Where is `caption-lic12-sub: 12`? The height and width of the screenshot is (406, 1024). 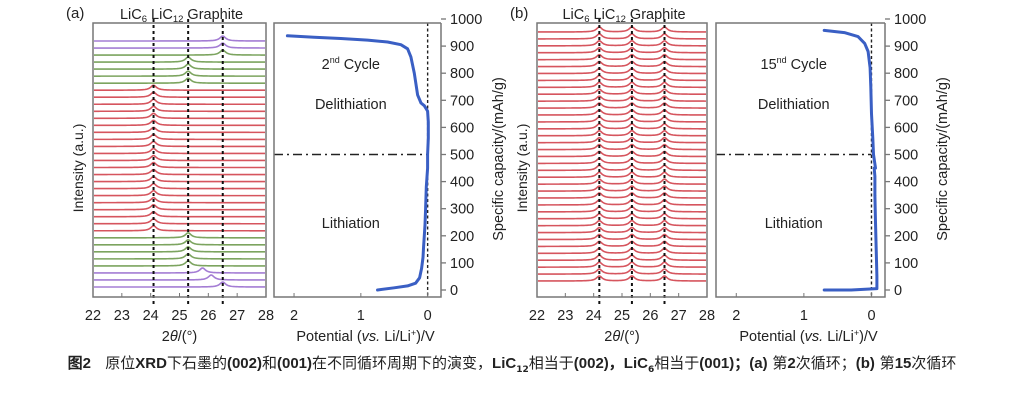 caption-lic12-sub: 12 is located at coordinates (522, 370).